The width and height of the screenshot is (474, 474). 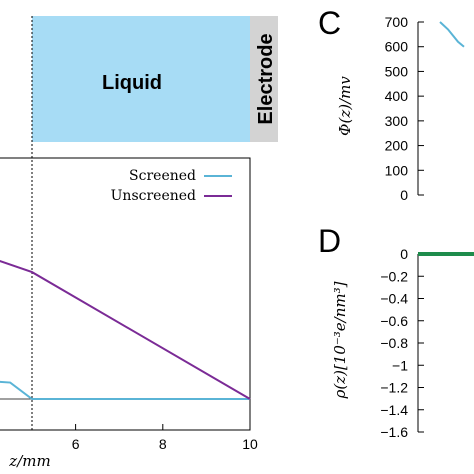 What do you see at coordinates (163, 444) in the screenshot?
I see `main-x-tick-label: 8` at bounding box center [163, 444].